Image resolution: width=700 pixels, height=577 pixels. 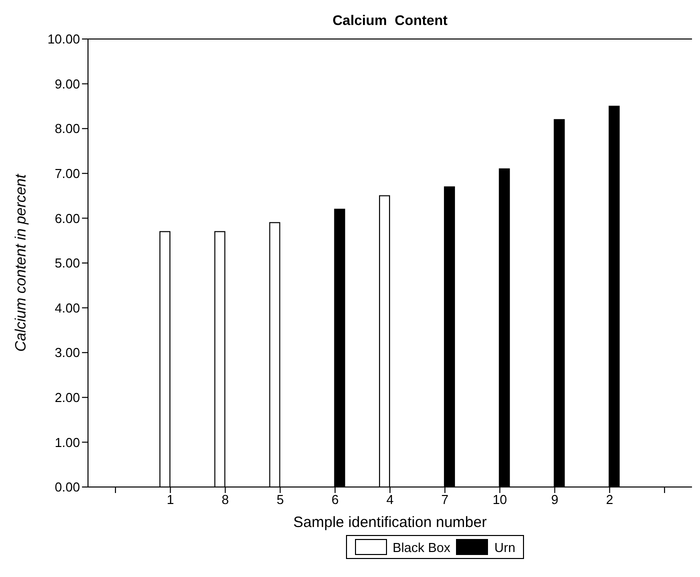 I want to click on y-tick-label: 5.00, so click(x=67, y=263).